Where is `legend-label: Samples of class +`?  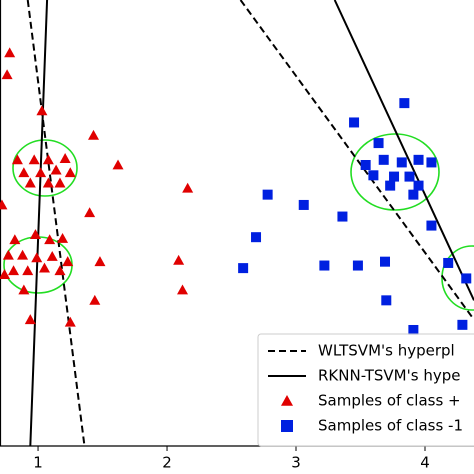 legend-label: Samples of class + is located at coordinates (389, 401).